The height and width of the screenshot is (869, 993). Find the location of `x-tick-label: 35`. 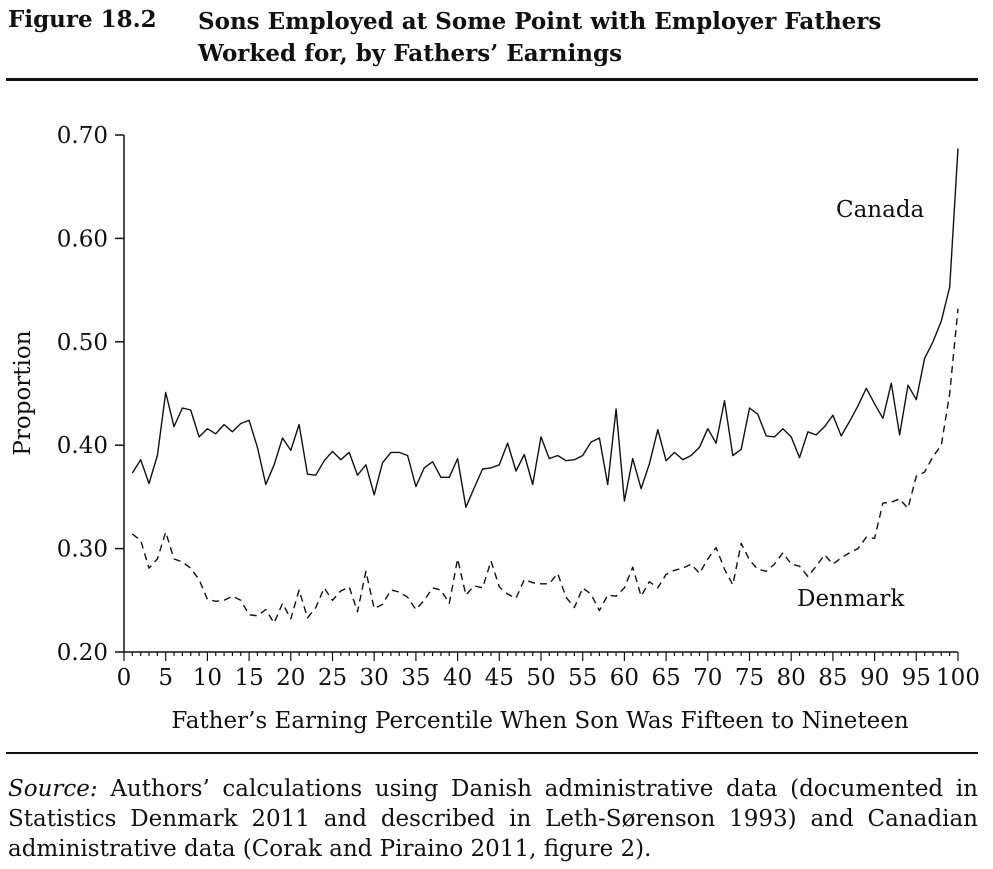

x-tick-label: 35 is located at coordinates (415, 678).